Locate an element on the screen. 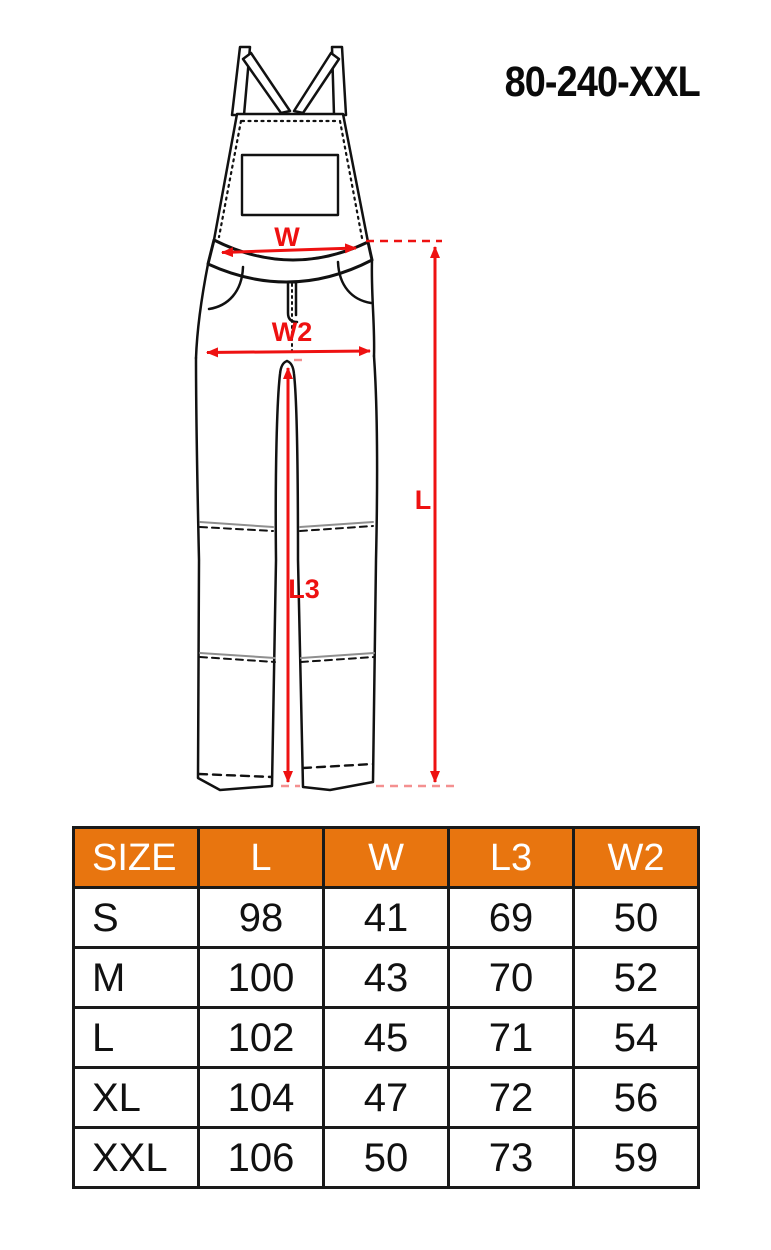 The width and height of the screenshot is (771, 1250). row-size-label: L is located at coordinates (136, 1037).